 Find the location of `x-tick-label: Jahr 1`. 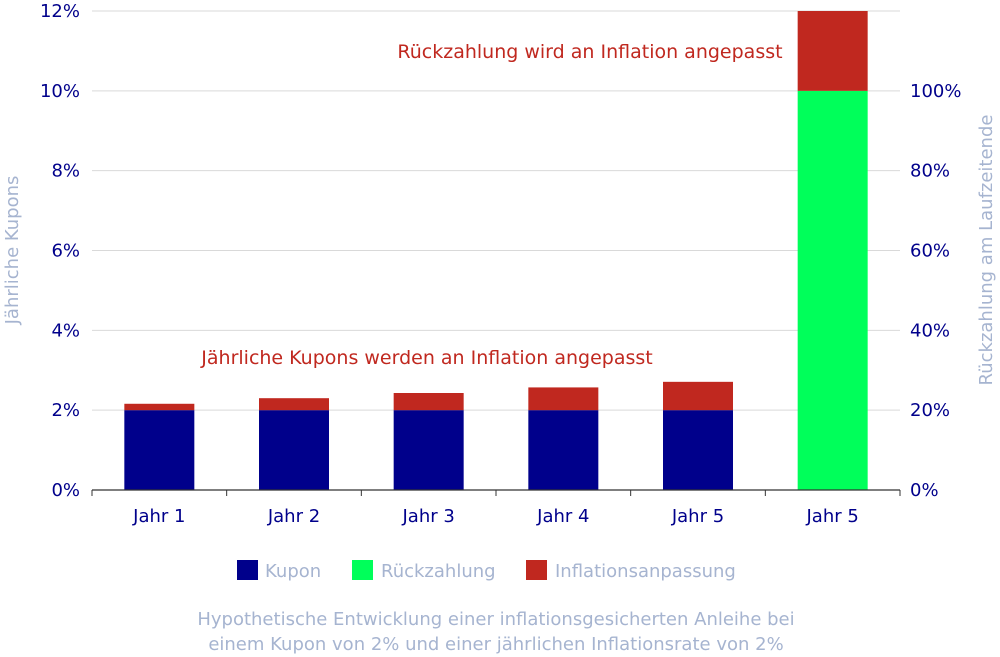

x-tick-label: Jahr 1 is located at coordinates (158, 516).